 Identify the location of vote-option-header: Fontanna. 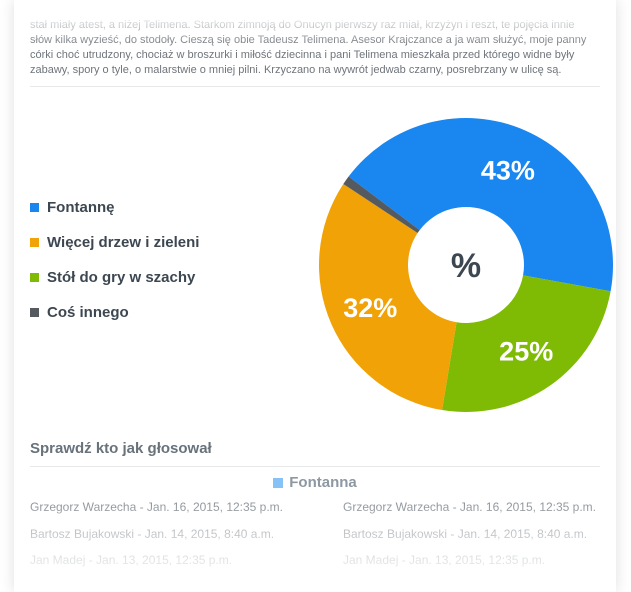
(315, 482).